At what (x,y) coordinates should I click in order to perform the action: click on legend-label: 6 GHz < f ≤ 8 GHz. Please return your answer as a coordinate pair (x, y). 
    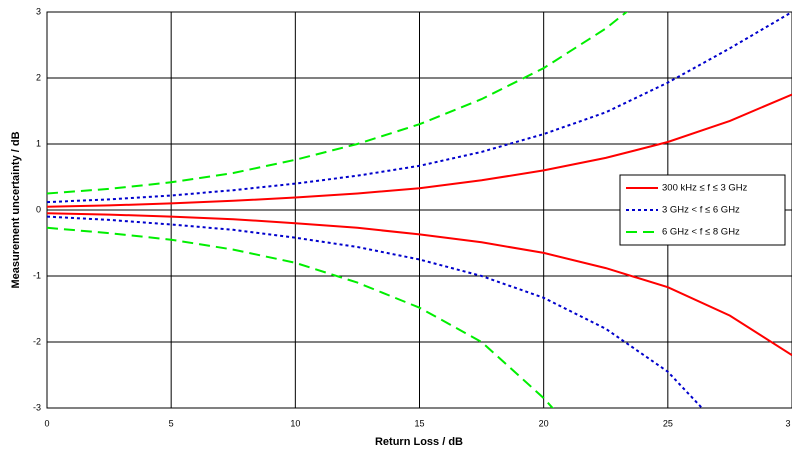
    Looking at the image, I should click on (701, 232).